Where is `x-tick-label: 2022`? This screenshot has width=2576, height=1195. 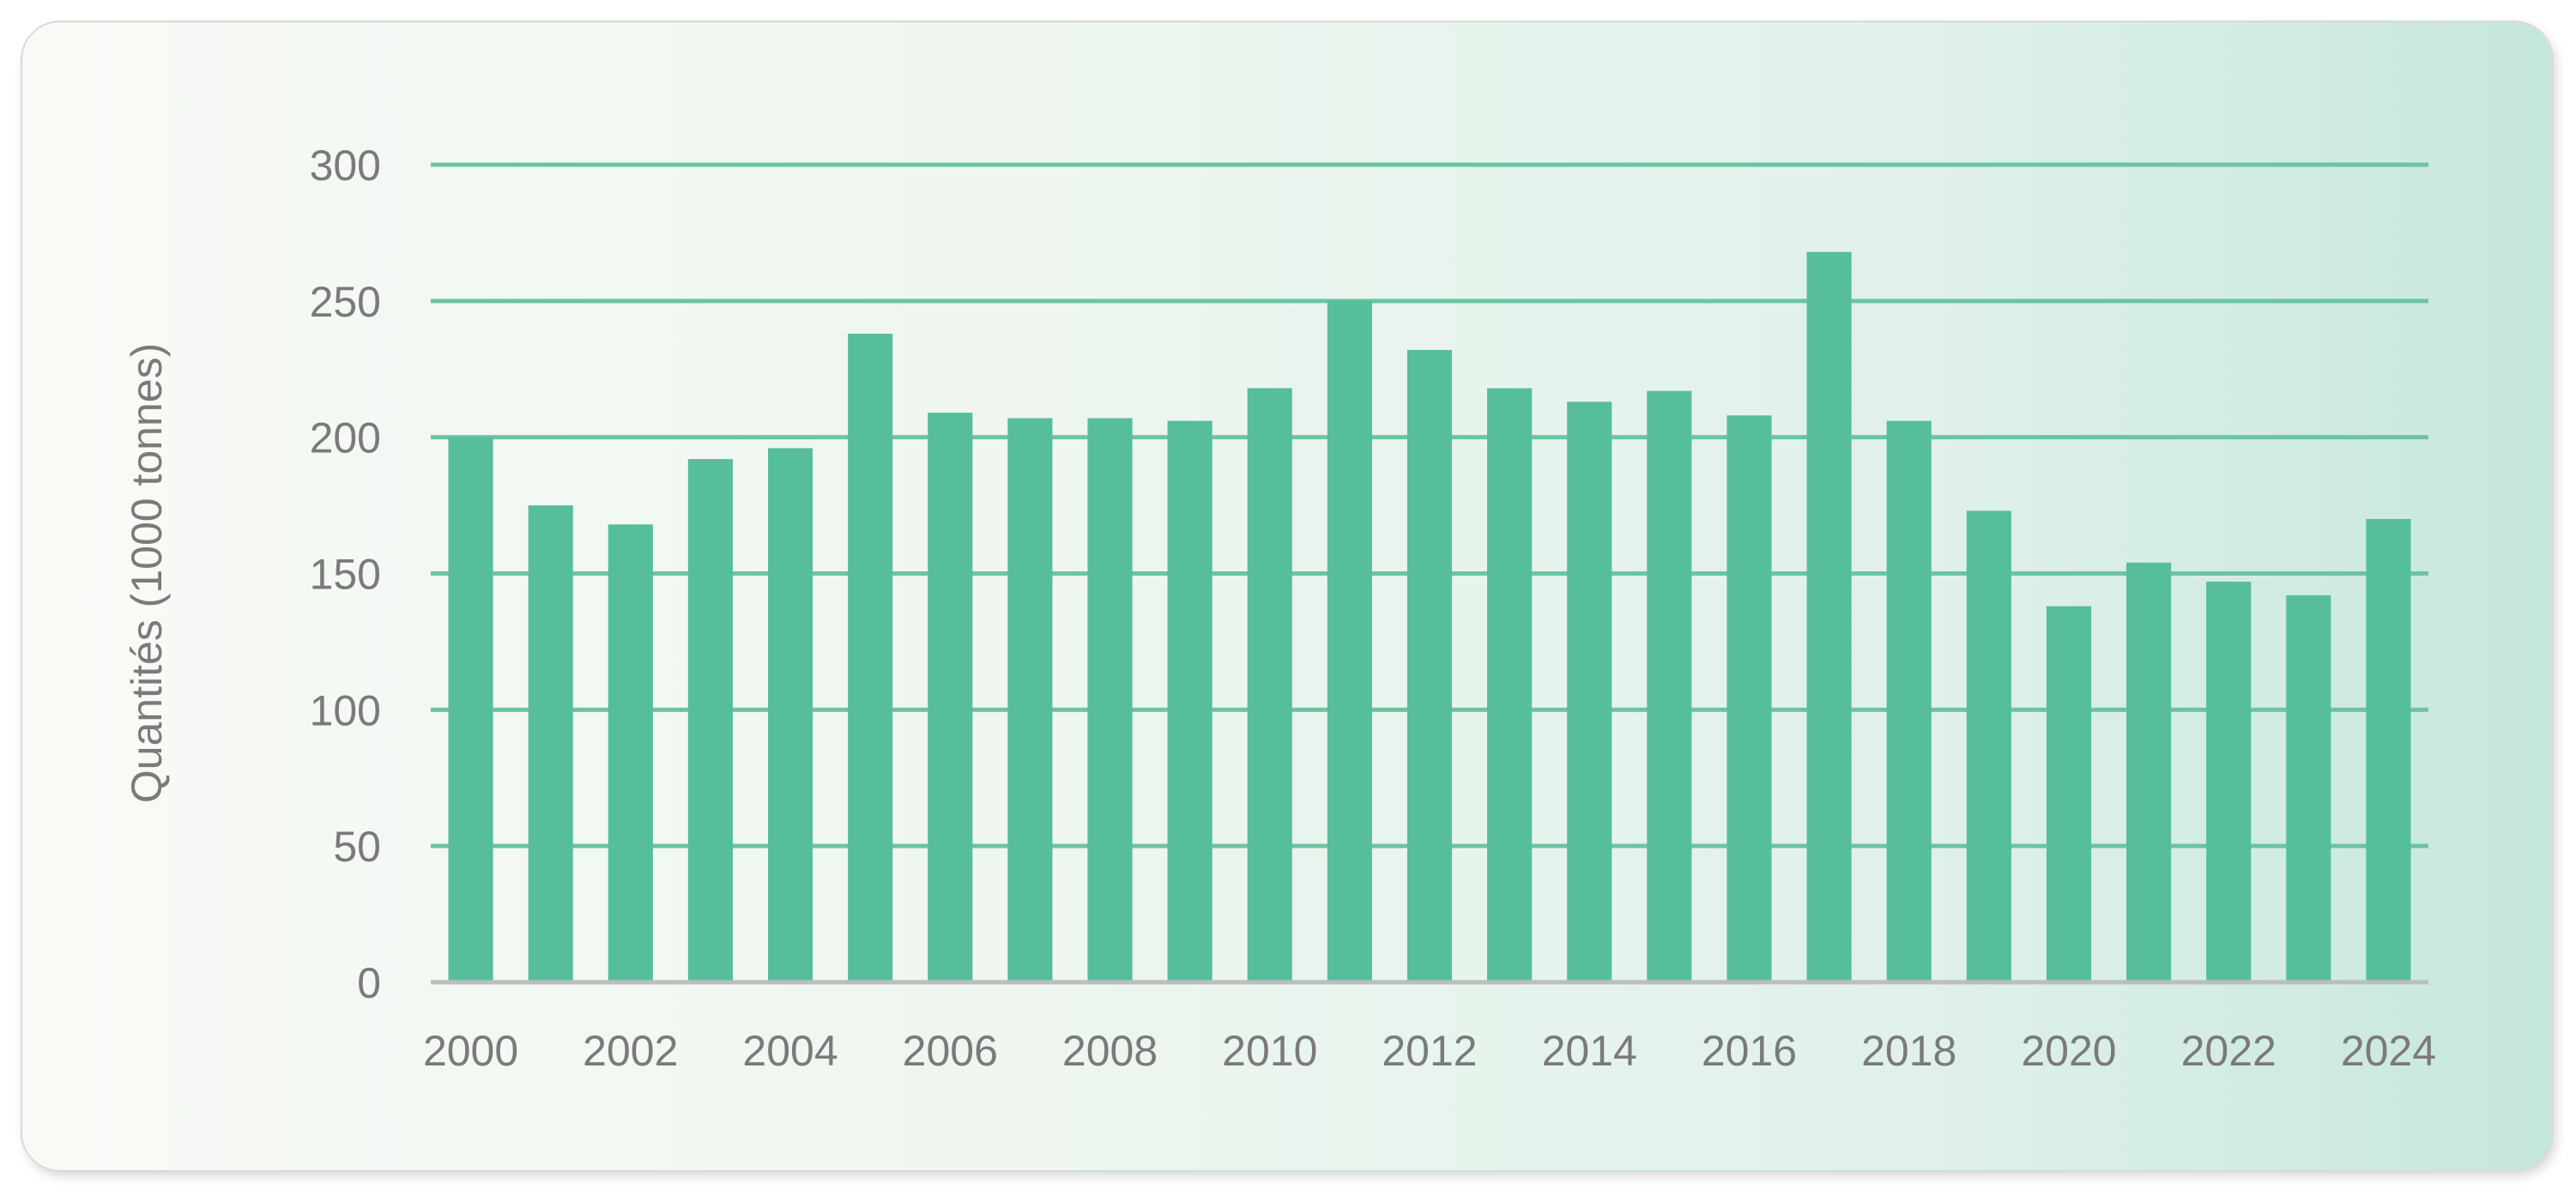 x-tick-label: 2022 is located at coordinates (2229, 1051).